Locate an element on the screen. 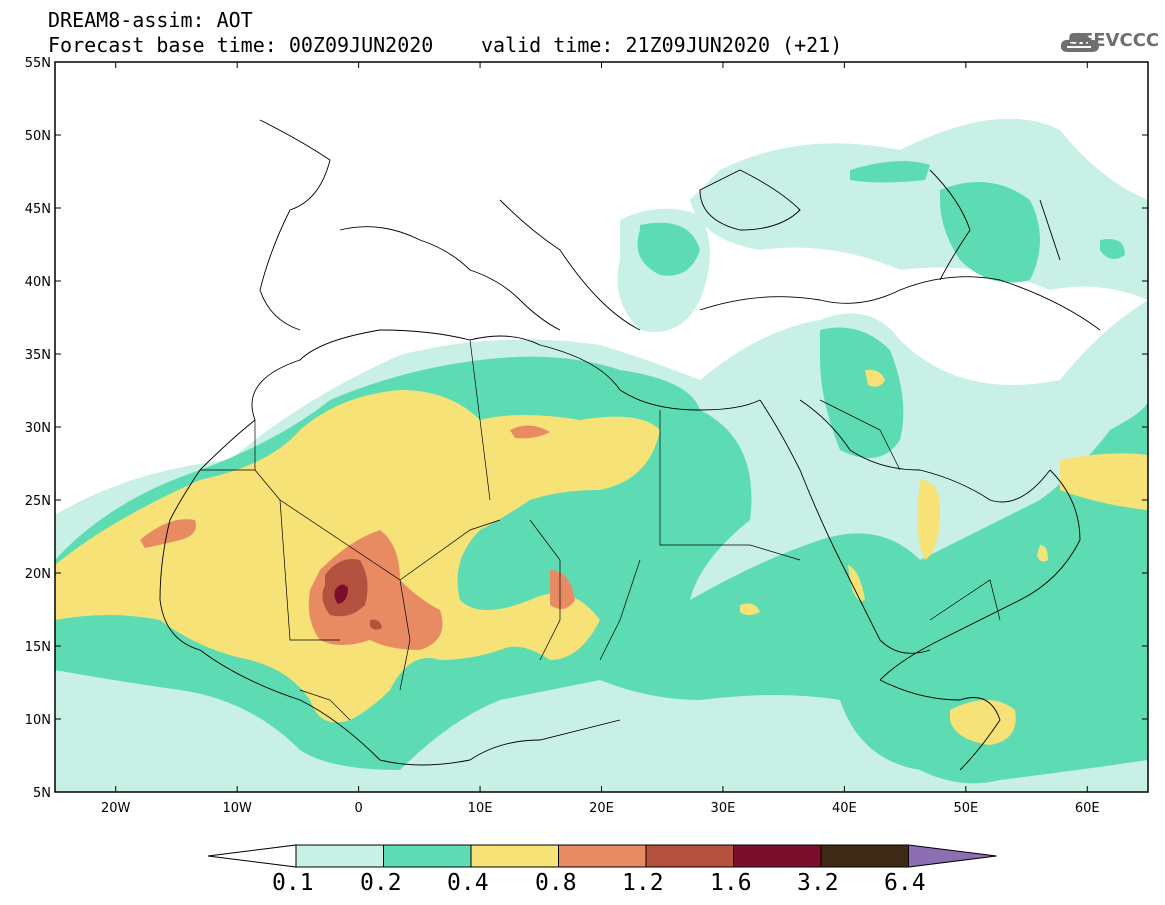 This screenshot has height=905, width=1165. lat-label: 55N is located at coordinates (38, 63).